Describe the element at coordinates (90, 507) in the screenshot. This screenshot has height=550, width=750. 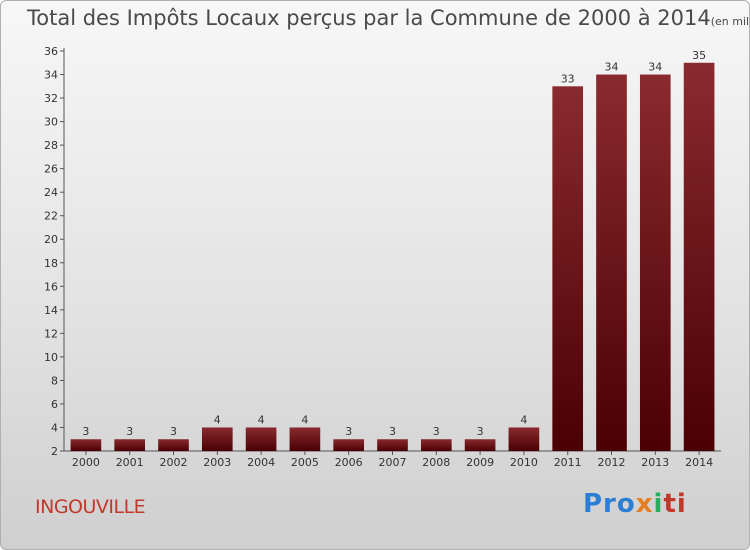
I see `commune-name: INGOUVILLE` at that location.